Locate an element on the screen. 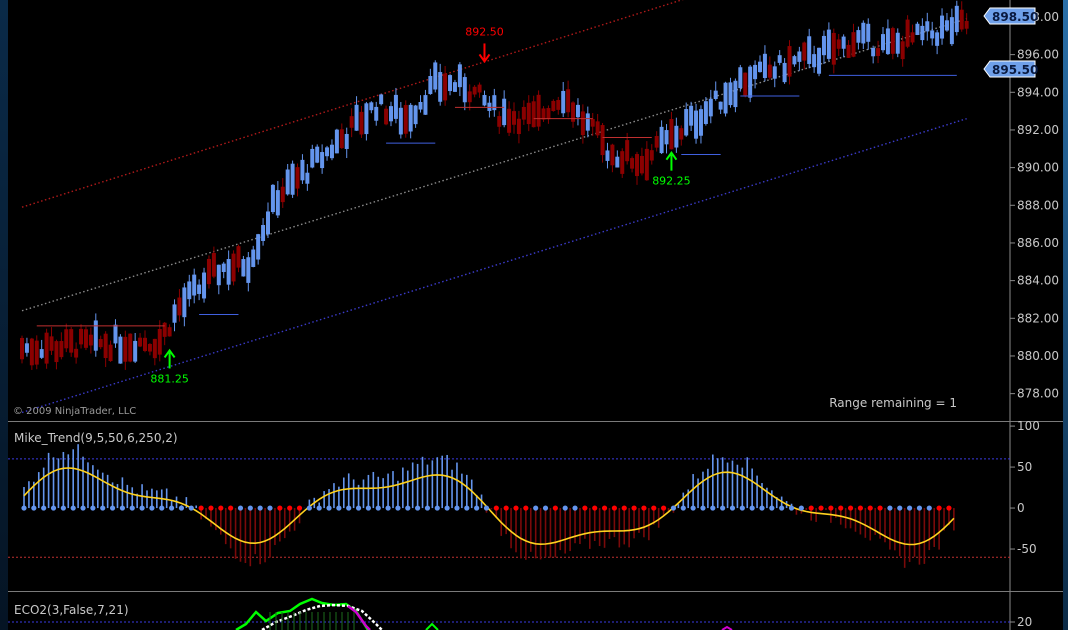  eco-slow-line is located at coordinates (322, 616).